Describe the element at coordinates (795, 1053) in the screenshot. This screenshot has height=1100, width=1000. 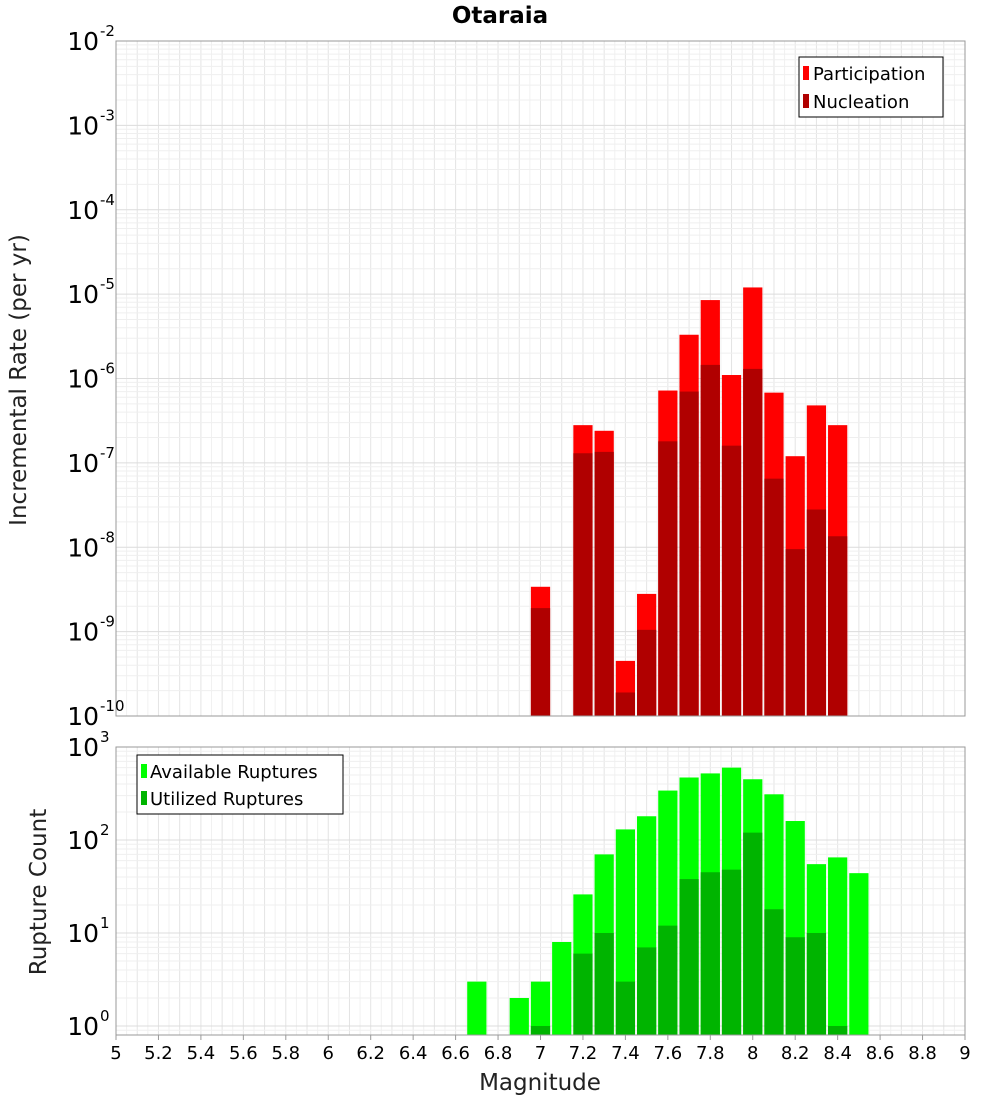
I see `x-tick-label: 8.2` at that location.